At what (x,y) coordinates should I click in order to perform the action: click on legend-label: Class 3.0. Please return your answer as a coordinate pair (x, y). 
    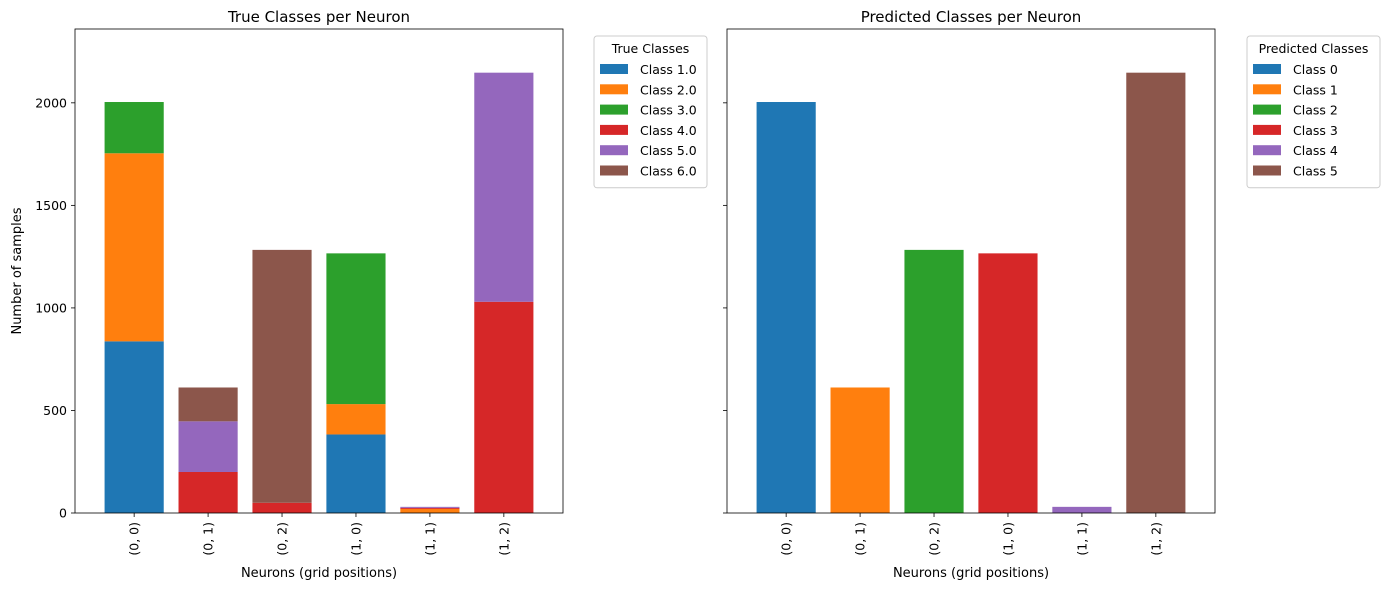
    Looking at the image, I should click on (668, 110).